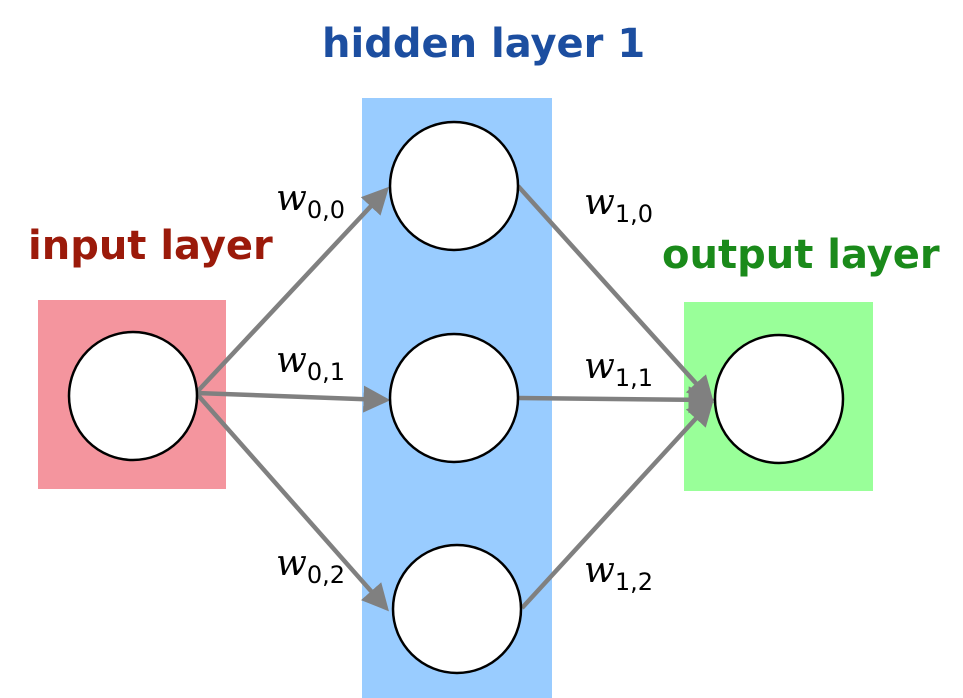 The image size is (963, 698). Describe the element at coordinates (150, 246) in the screenshot. I see `input-layer-title: input layer` at that location.